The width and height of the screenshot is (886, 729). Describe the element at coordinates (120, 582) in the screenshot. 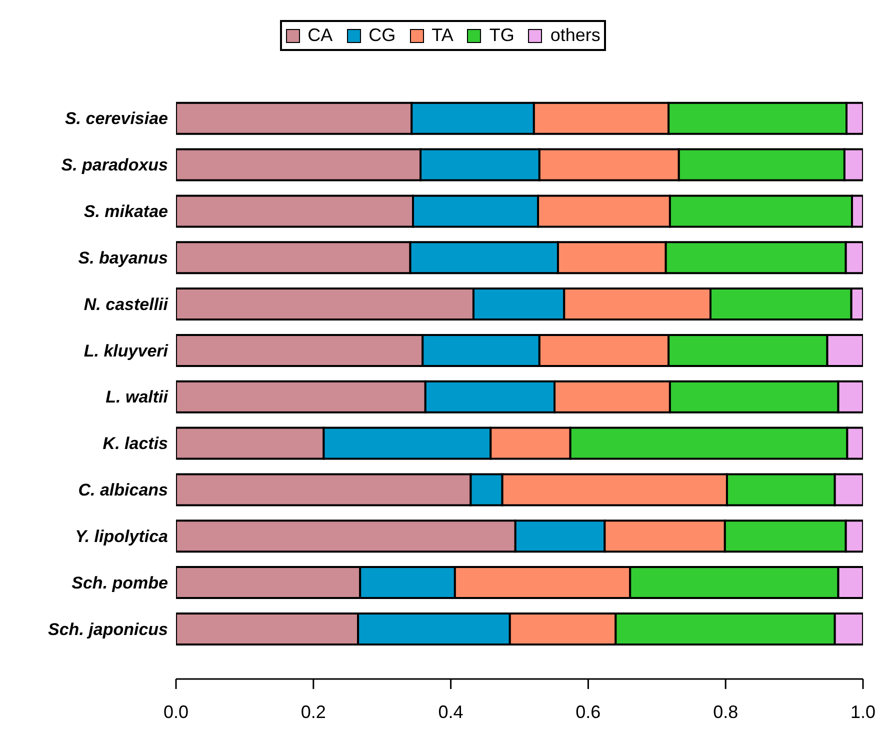

I see `y-tick-label: Sch. pombe` at that location.